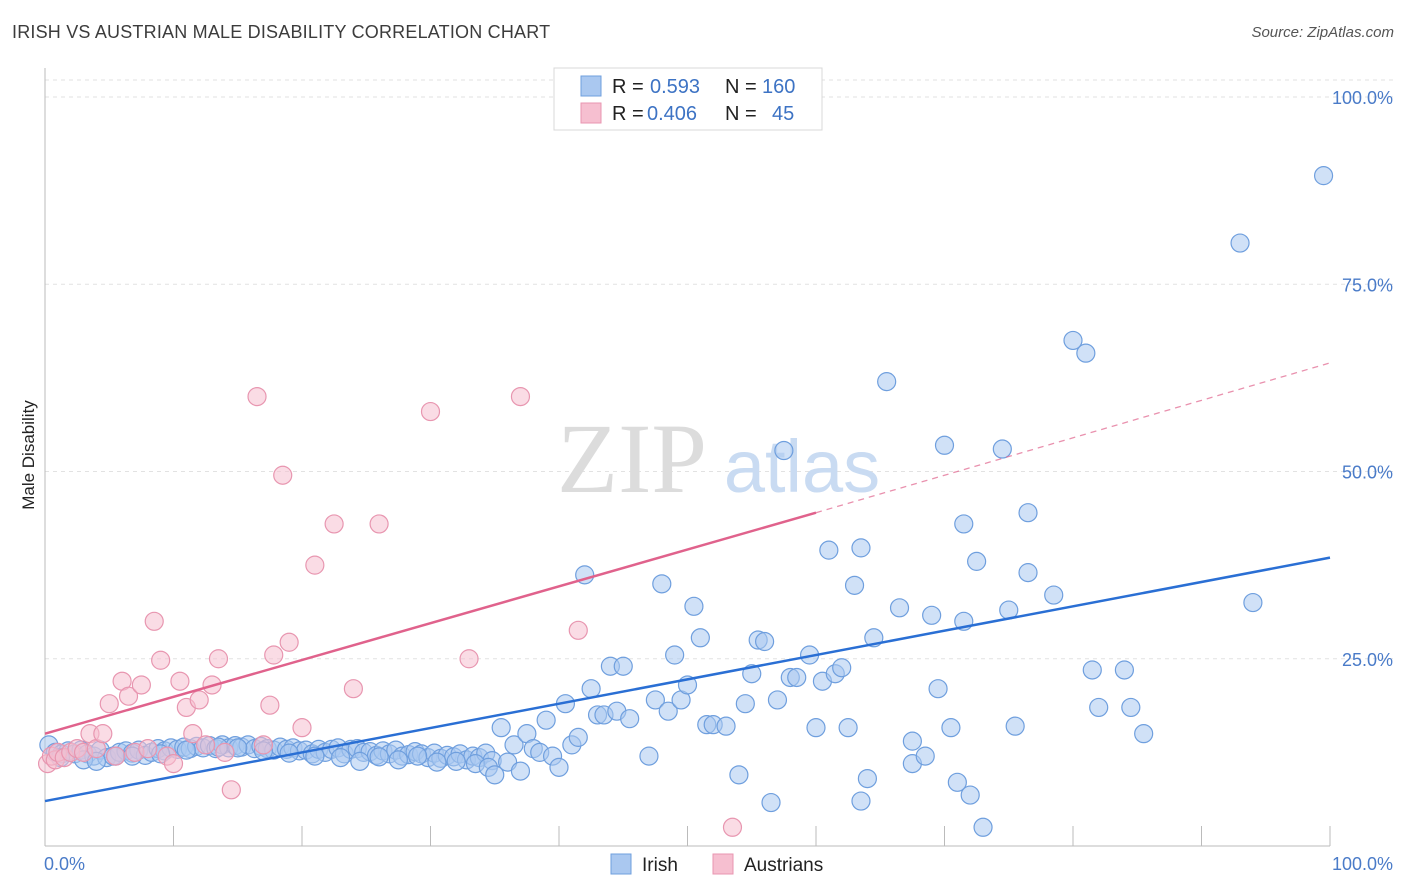 This screenshot has height=892, width=1406. I want to click on bottom-legend-irish: Irish, so click(660, 865).